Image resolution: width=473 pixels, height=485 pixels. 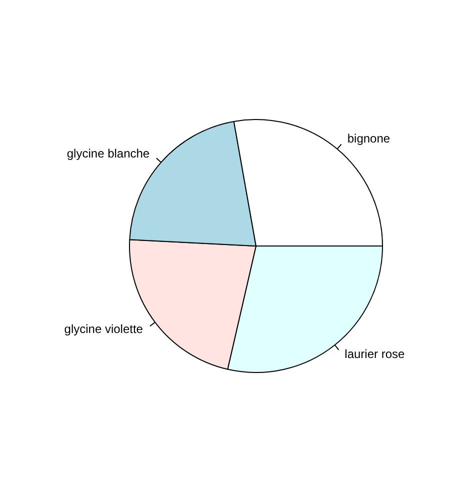 I want to click on slice-label: glycine blanche, so click(x=108, y=153).